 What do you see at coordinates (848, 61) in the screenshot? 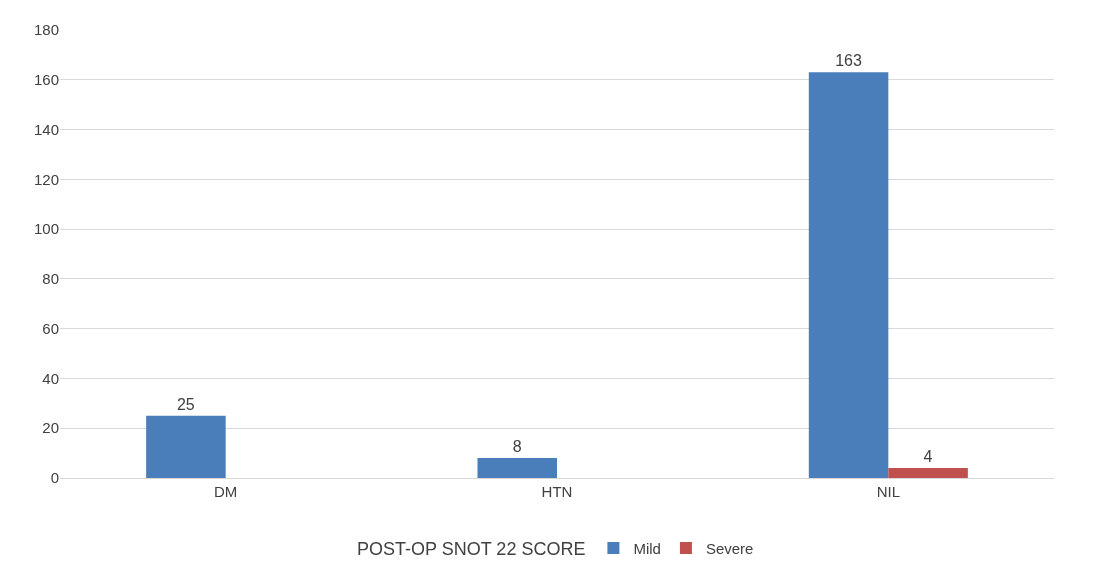
I see `data-label: 163` at bounding box center [848, 61].